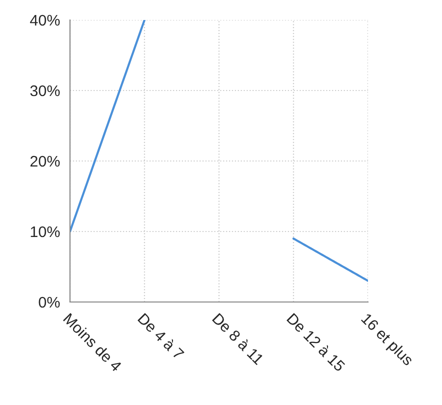 This screenshot has width=442, height=405. I want to click on y-tick-label: 10%, so click(45, 232).